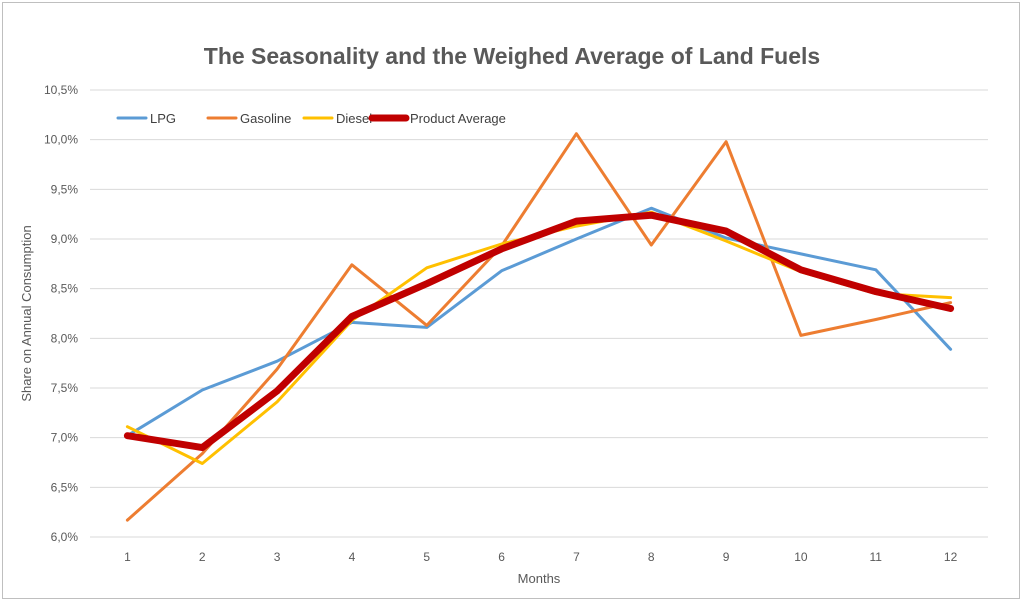 The image size is (1024, 603). Describe the element at coordinates (311, 118) in the screenshot. I see `legend: LPG Gasoline Diesel Product Average` at that location.